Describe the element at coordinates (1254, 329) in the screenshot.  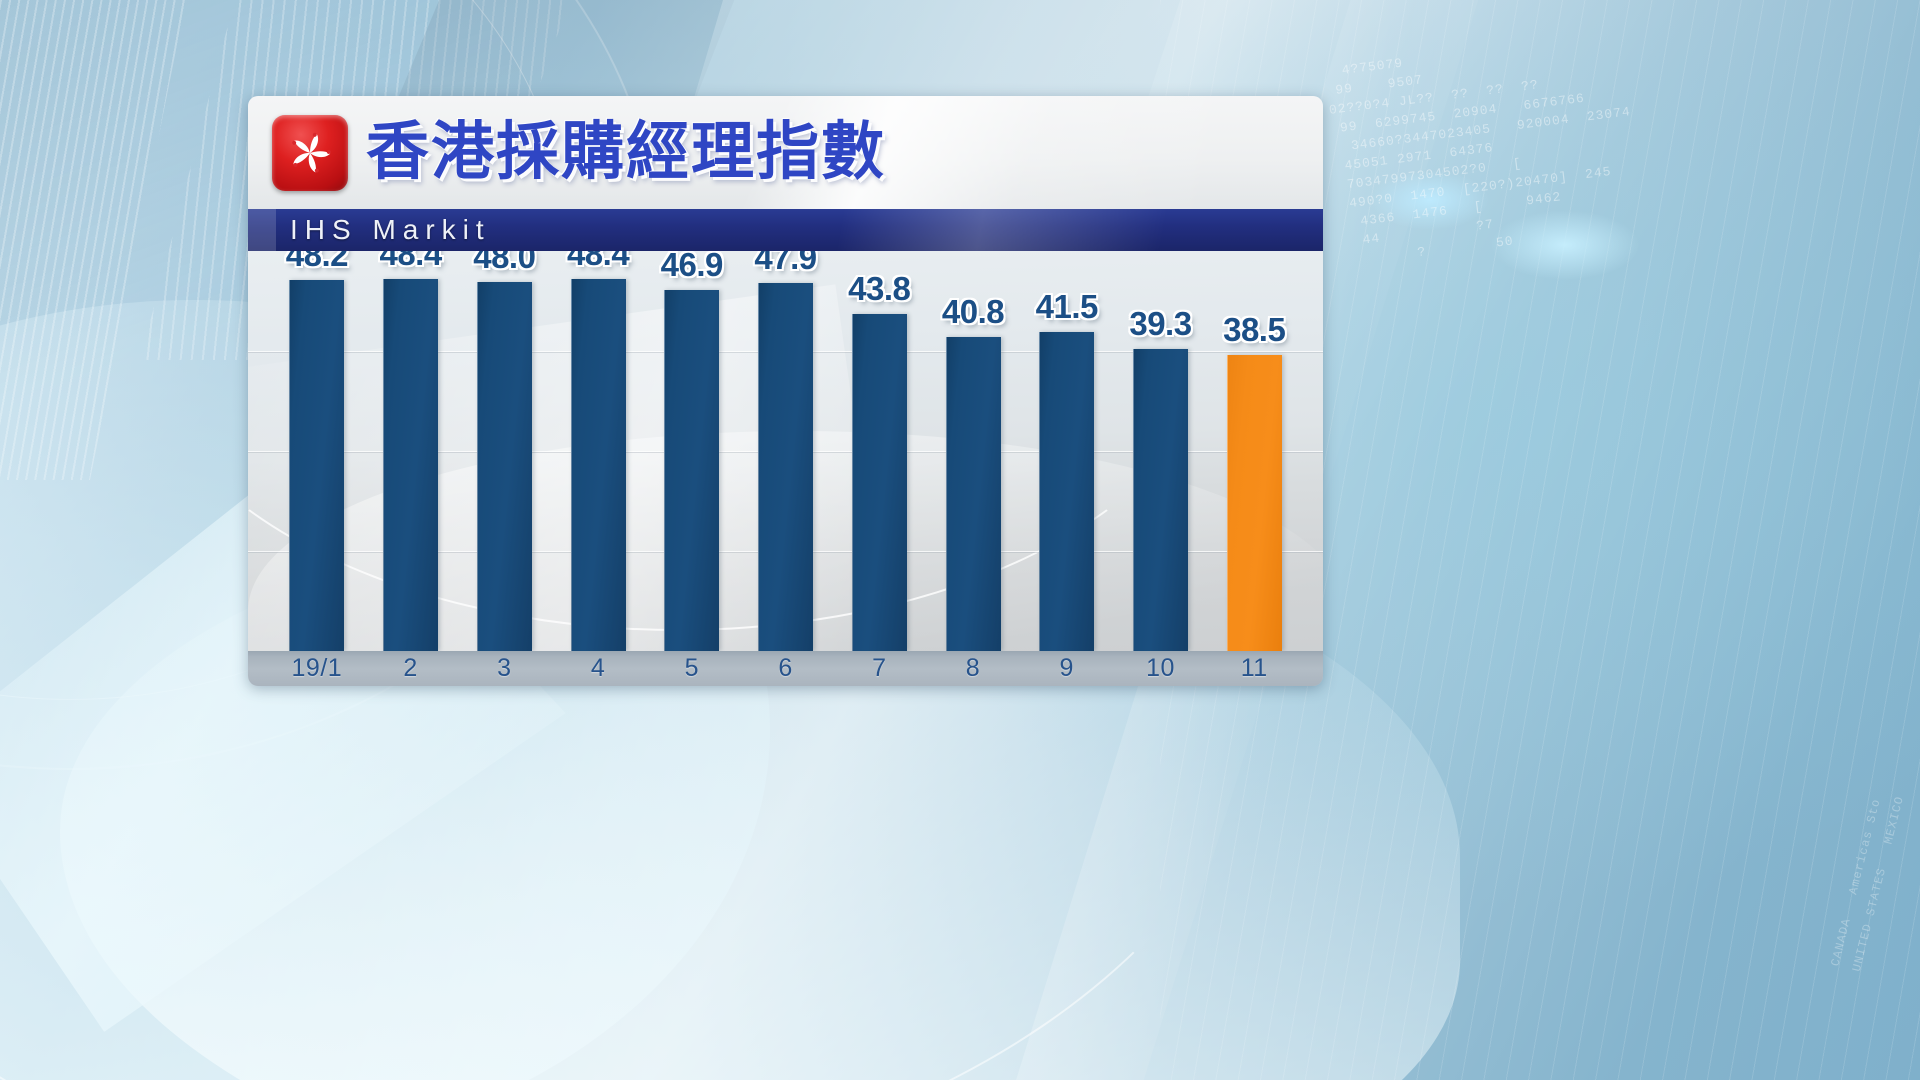
I see `bar-value-label: 38.5` at that location.